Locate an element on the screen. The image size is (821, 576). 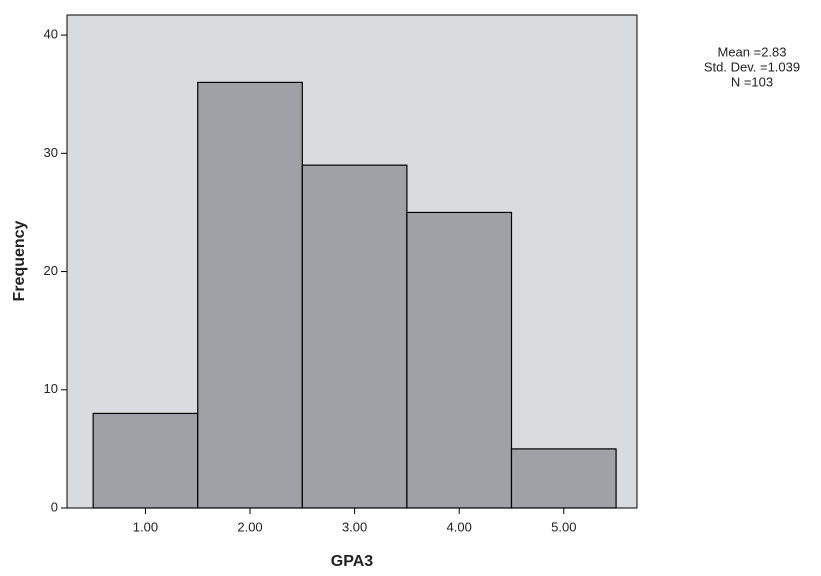
x-tick-label: 4.00 is located at coordinates (459, 526).